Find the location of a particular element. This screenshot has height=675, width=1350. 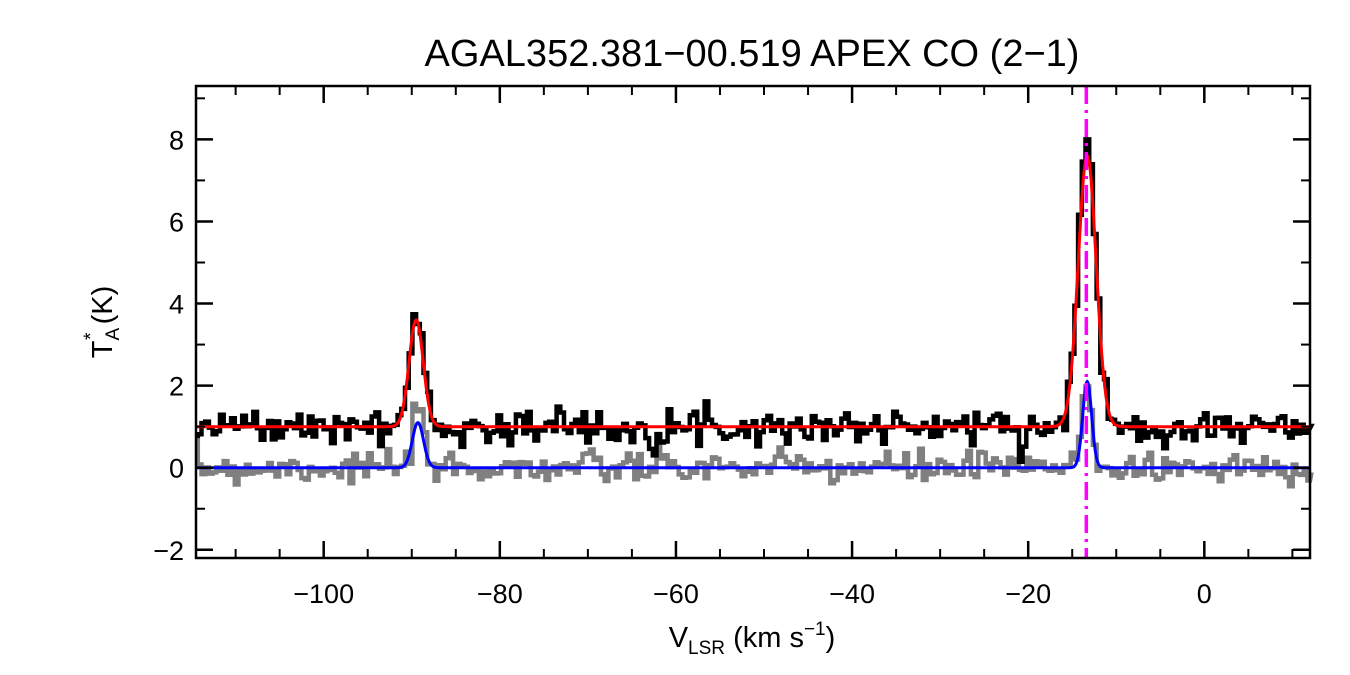

series-fit-components is located at coordinates (753, 424).